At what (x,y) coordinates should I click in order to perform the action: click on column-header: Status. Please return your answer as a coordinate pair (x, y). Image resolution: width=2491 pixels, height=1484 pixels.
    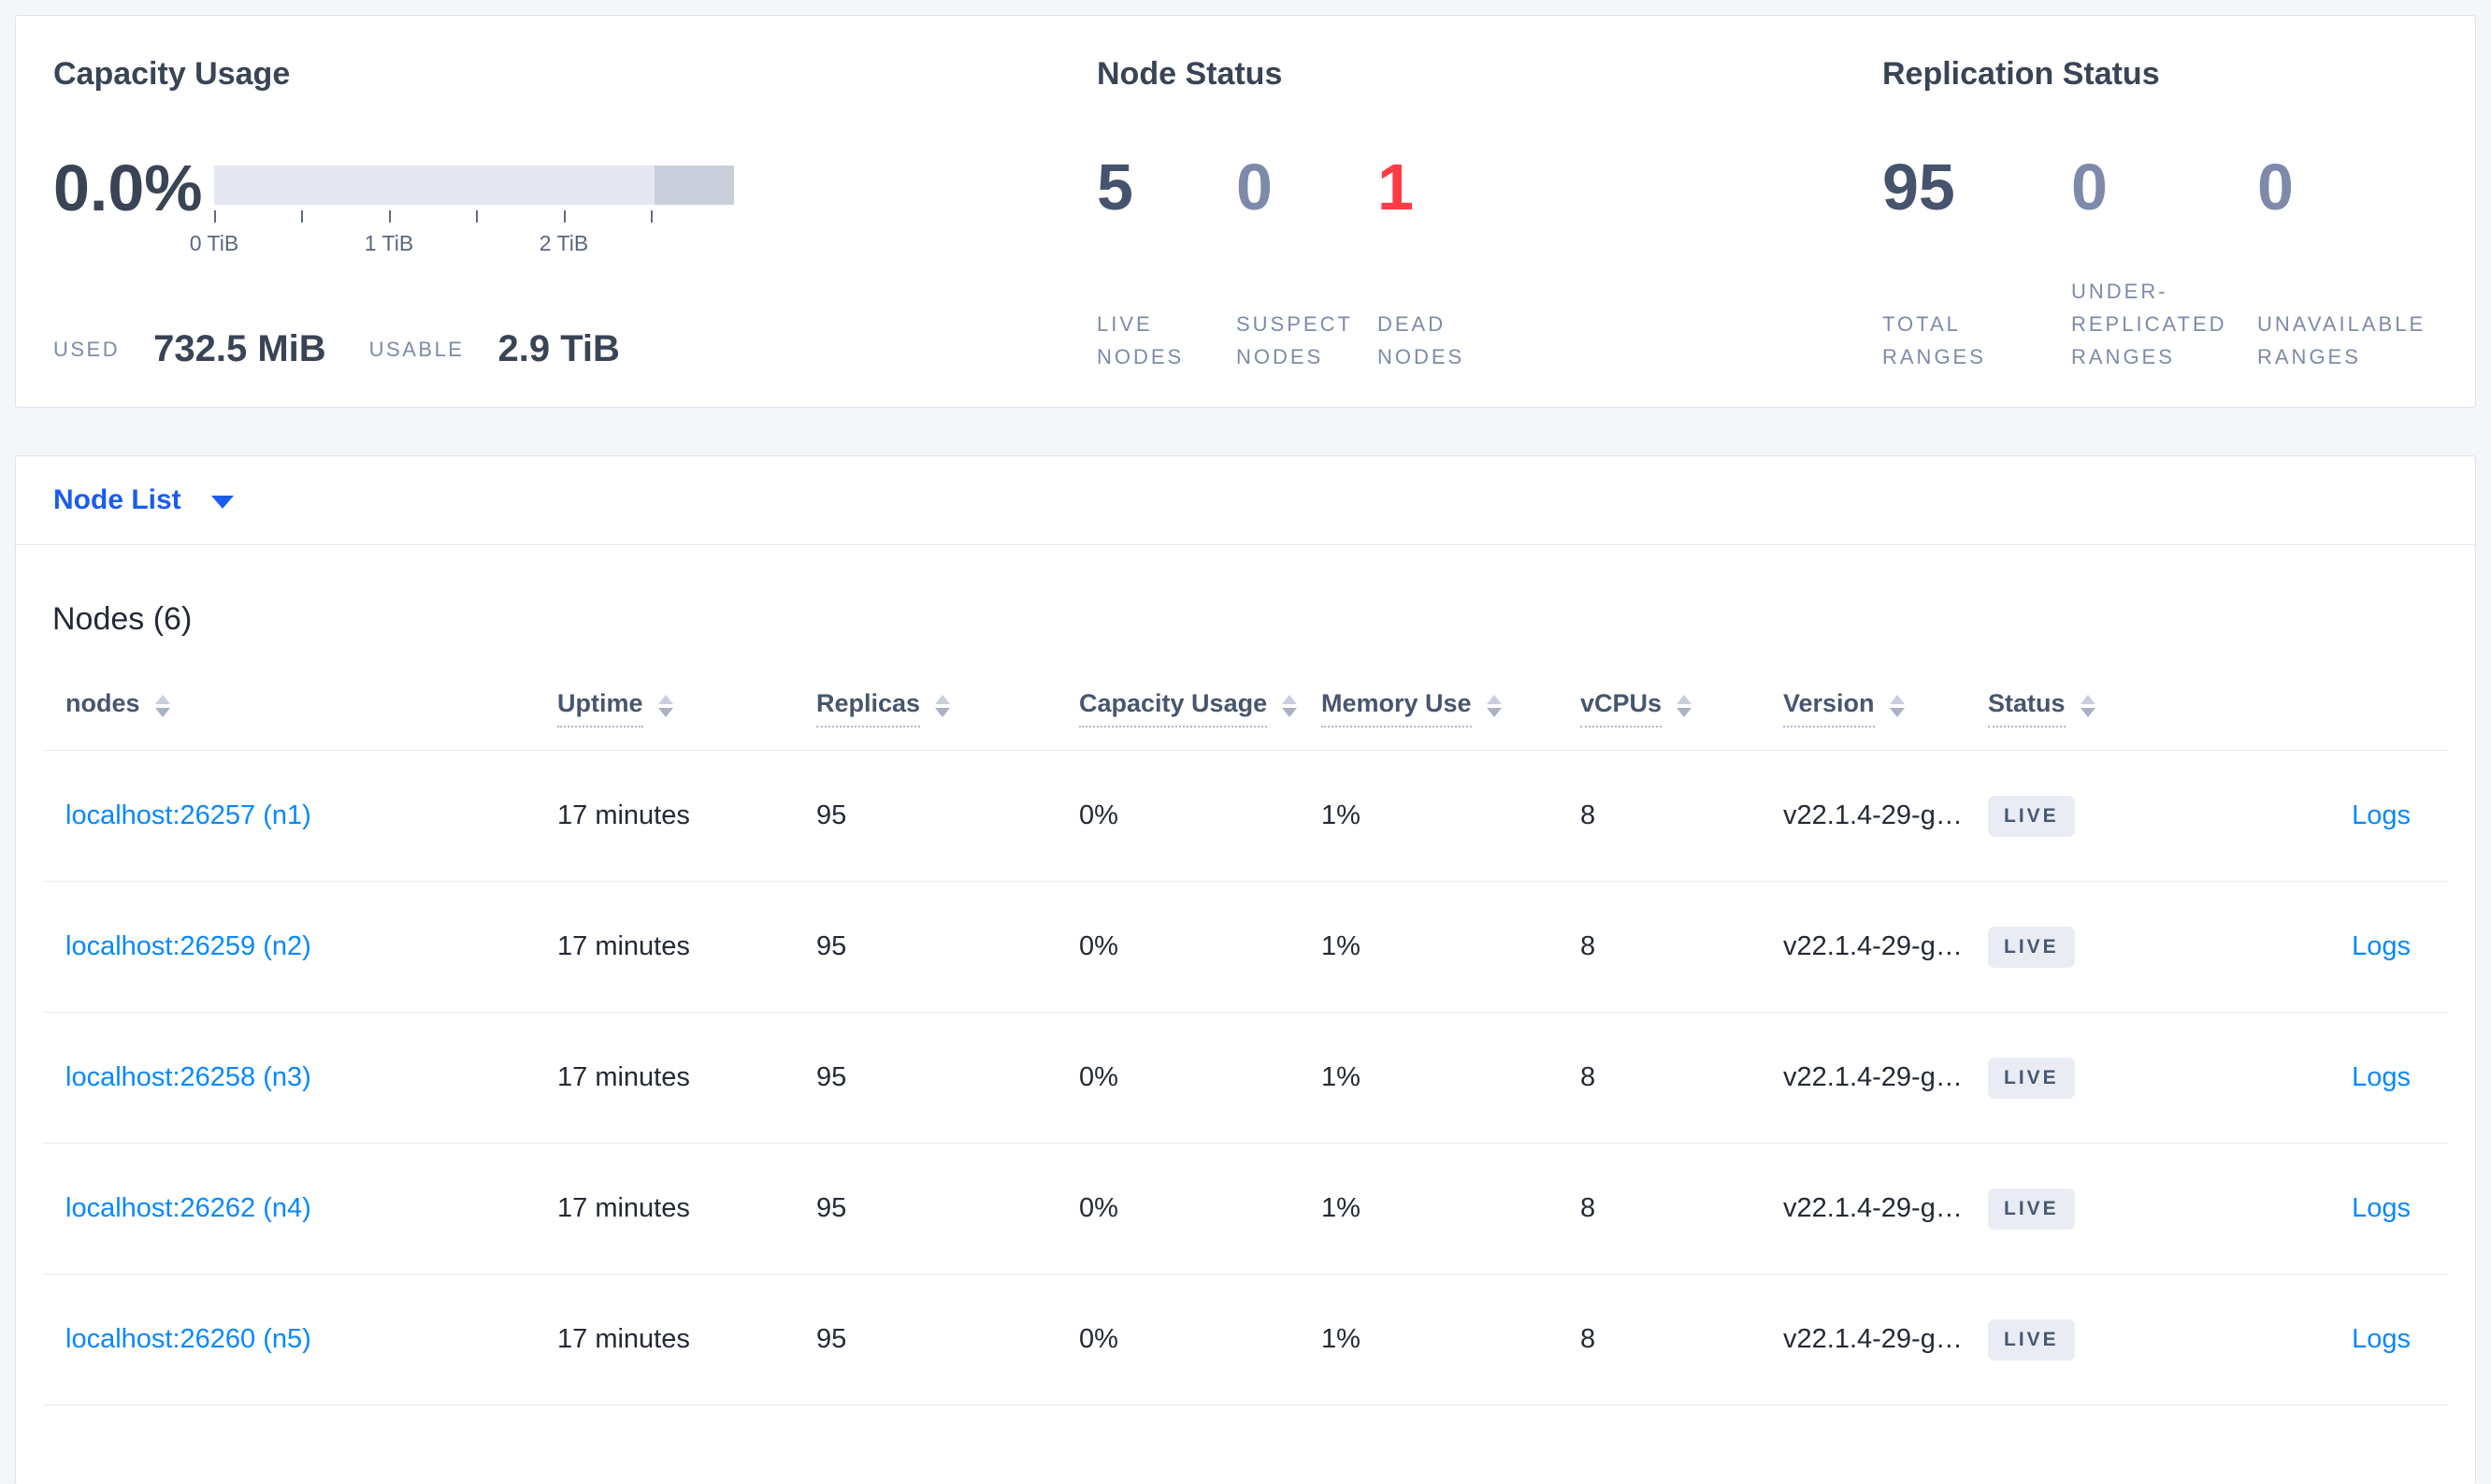
    Looking at the image, I should click on (2103, 708).